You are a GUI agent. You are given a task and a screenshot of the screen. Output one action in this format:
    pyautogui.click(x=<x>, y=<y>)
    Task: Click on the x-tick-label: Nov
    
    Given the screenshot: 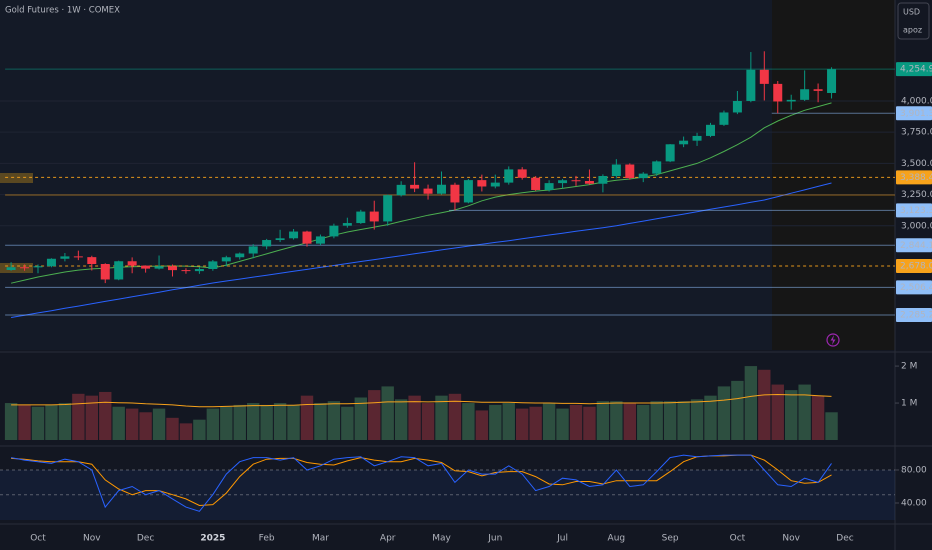 What is the action you would take?
    pyautogui.click(x=791, y=539)
    